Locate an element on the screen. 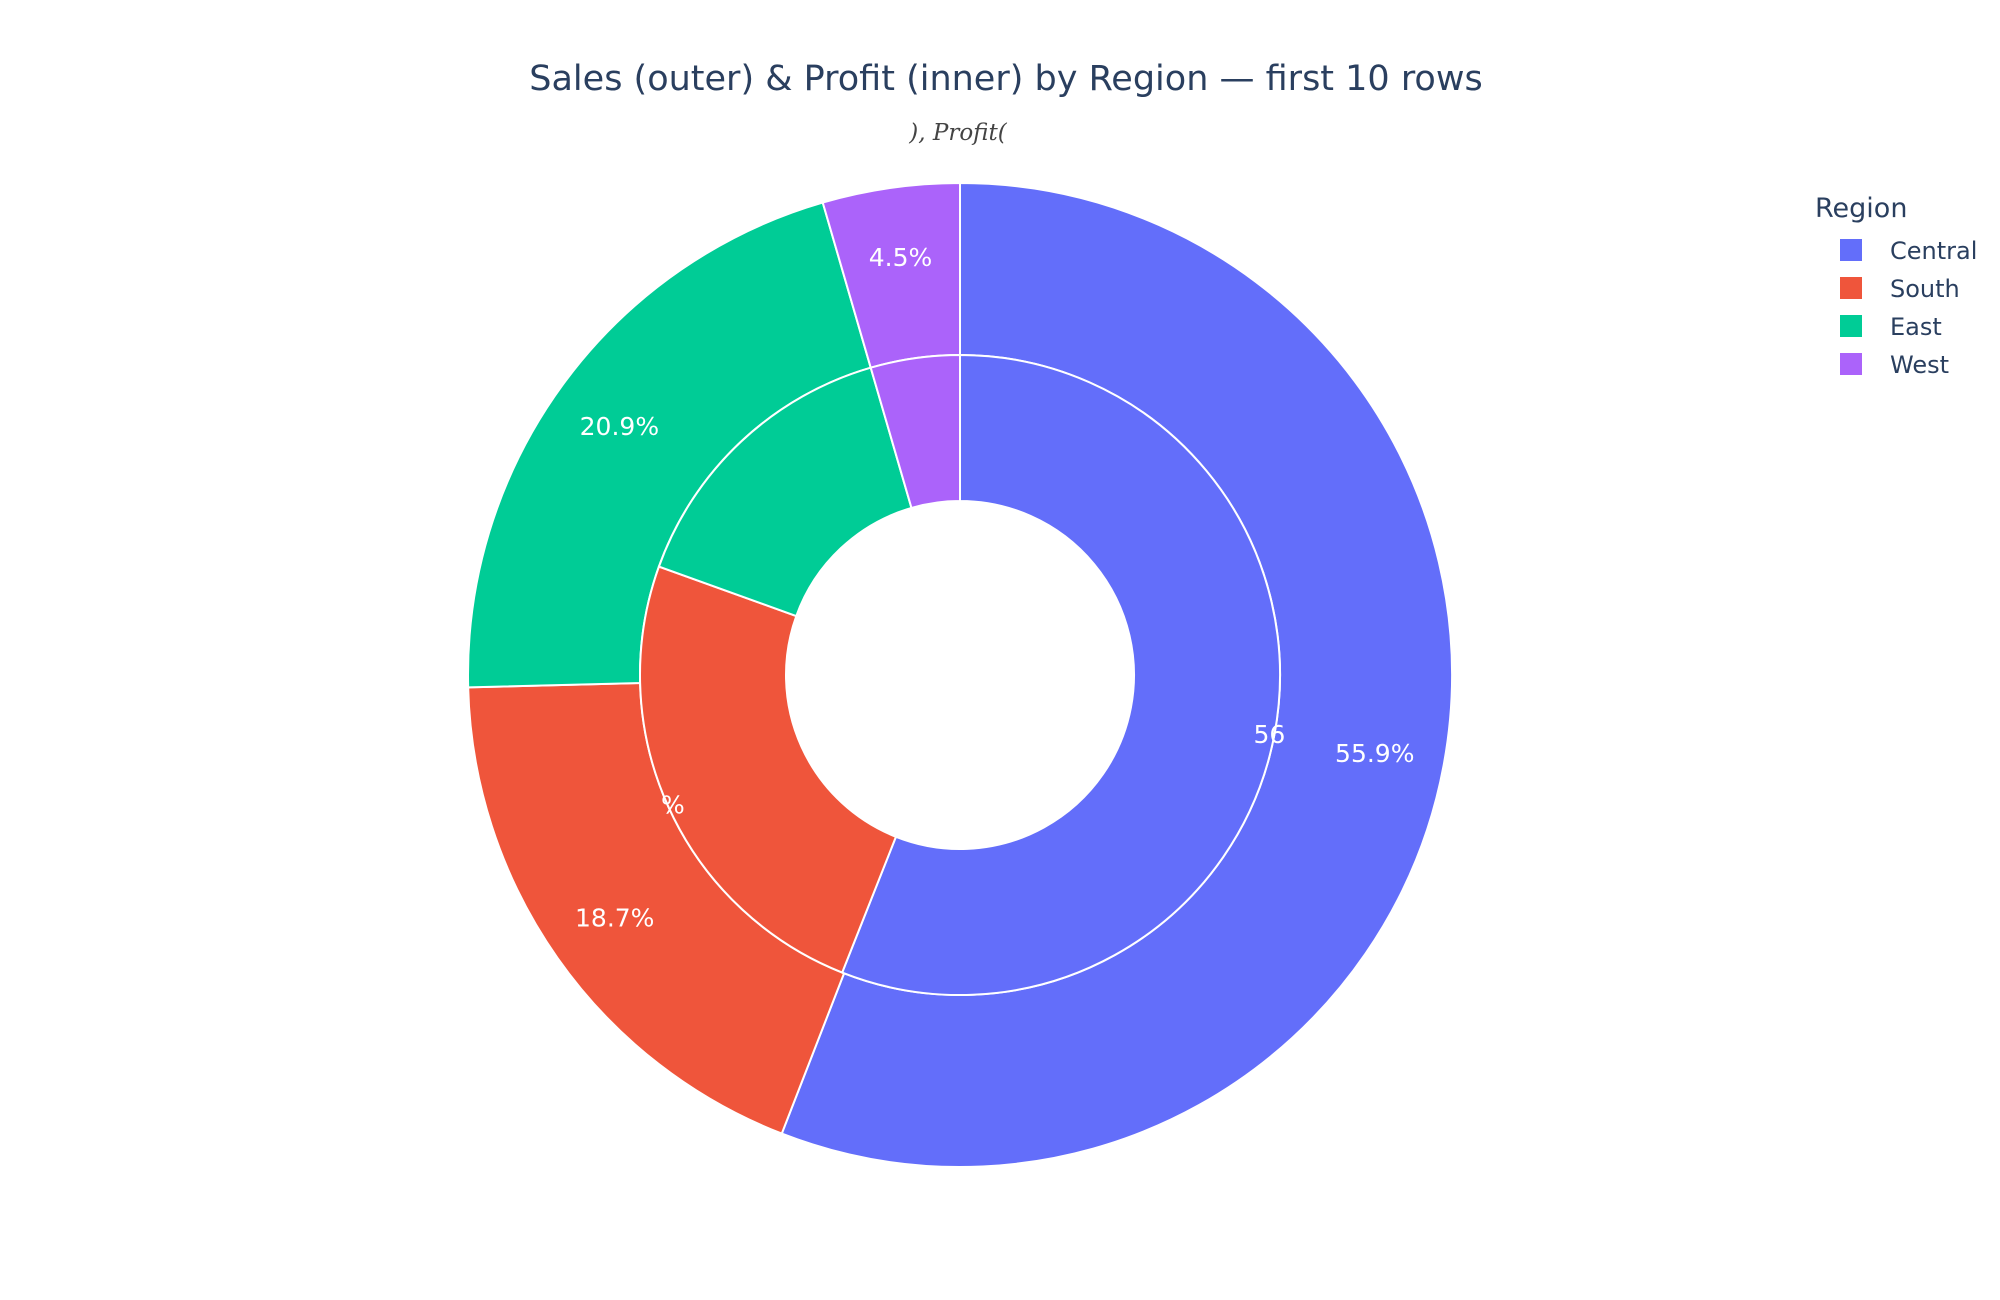 The image size is (2000, 1300). outer-slice-label-east: 20.9% is located at coordinates (619, 426).